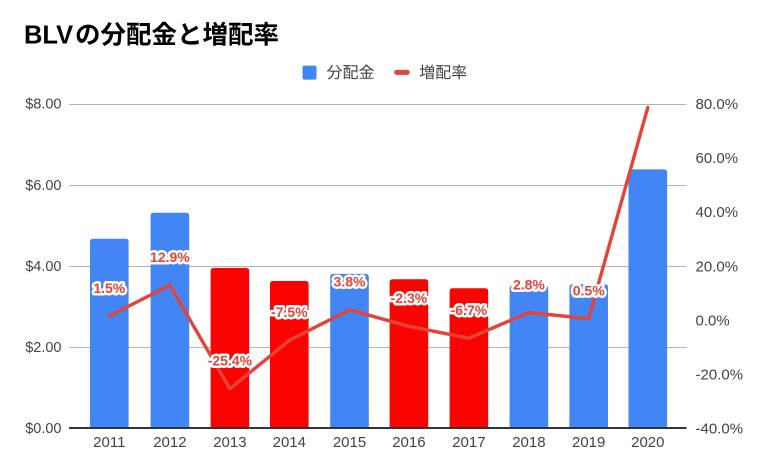 The image size is (768, 475). Describe the element at coordinates (43, 267) in the screenshot. I see `svg-text: $4.00` at that location.